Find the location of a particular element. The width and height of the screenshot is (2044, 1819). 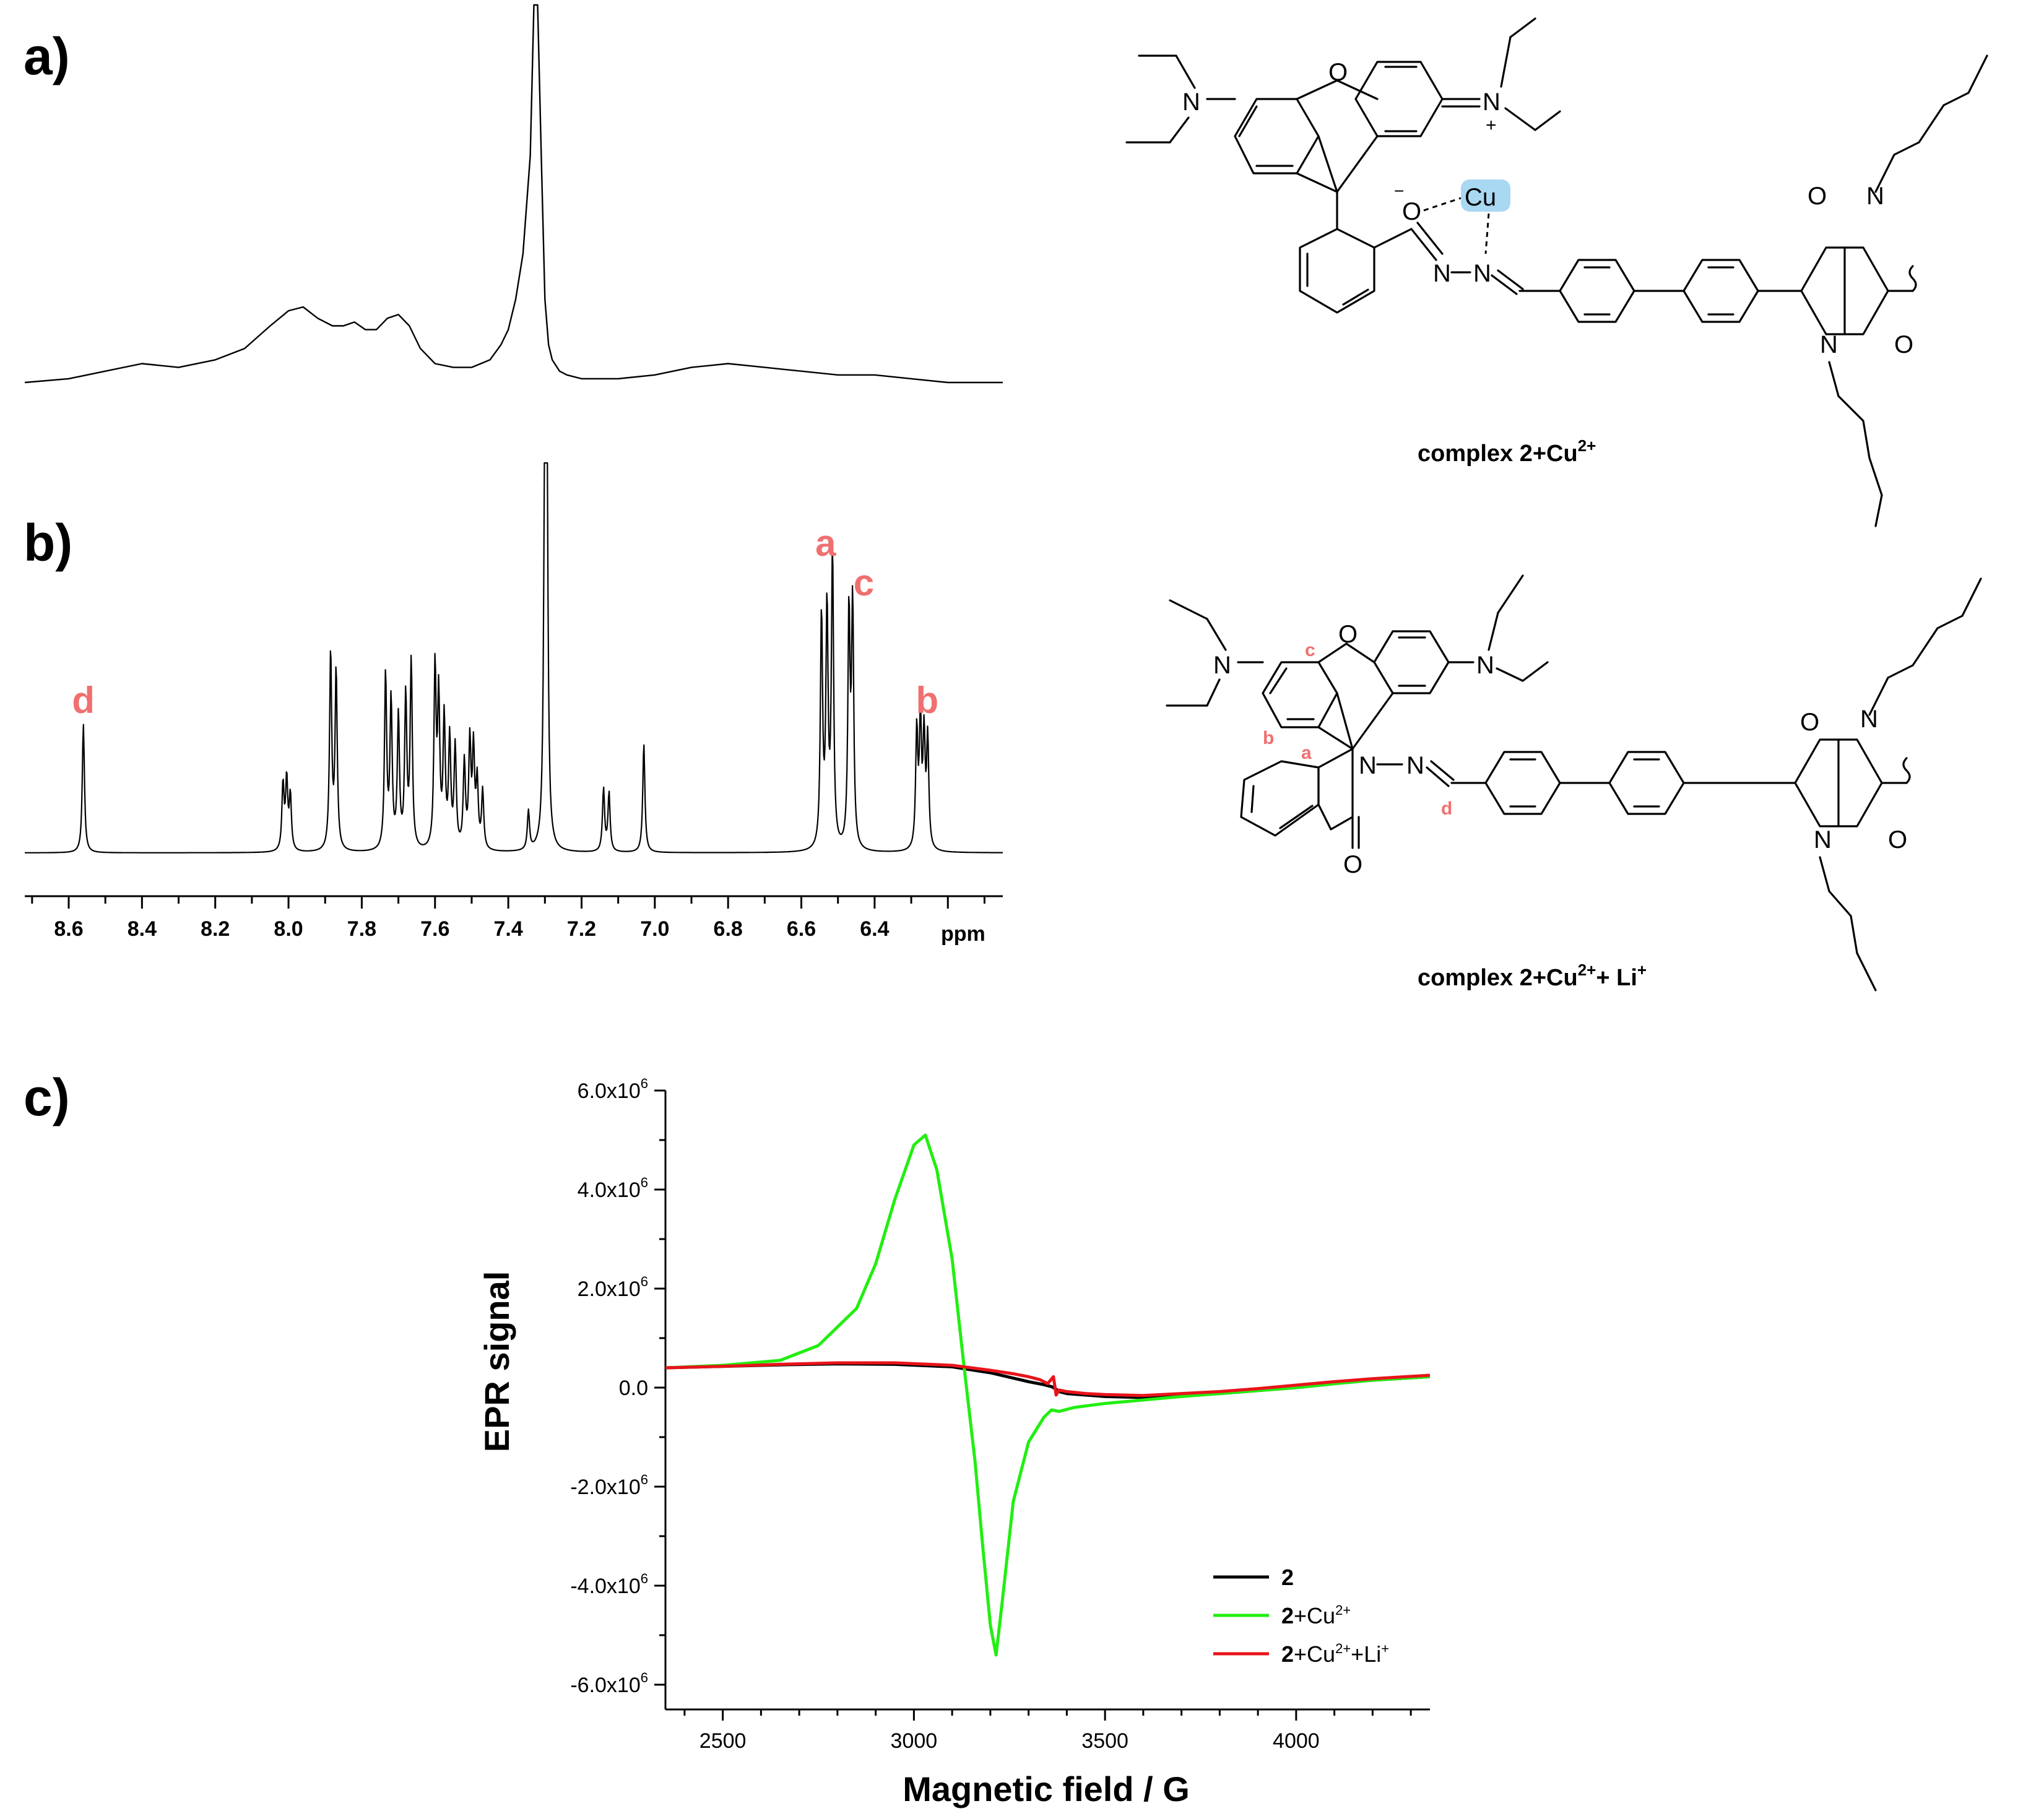

nmr-peak-label-c: c is located at coordinates (864, 582).